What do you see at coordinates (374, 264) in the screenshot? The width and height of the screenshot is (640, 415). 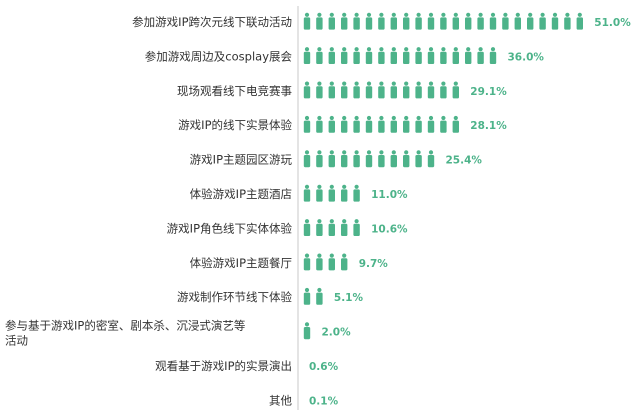 I see `data-label: 9.7%` at bounding box center [374, 264].